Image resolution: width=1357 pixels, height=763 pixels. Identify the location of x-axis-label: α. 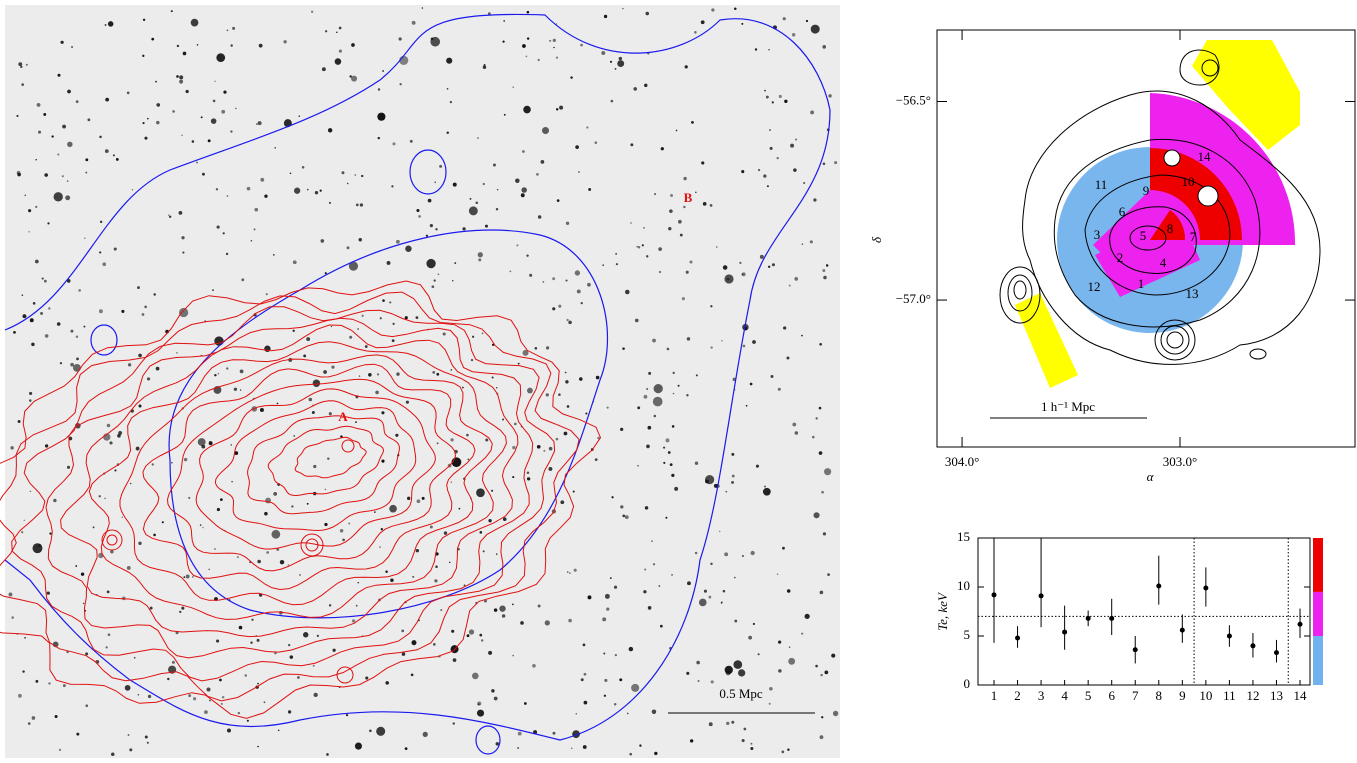
(1151, 476).